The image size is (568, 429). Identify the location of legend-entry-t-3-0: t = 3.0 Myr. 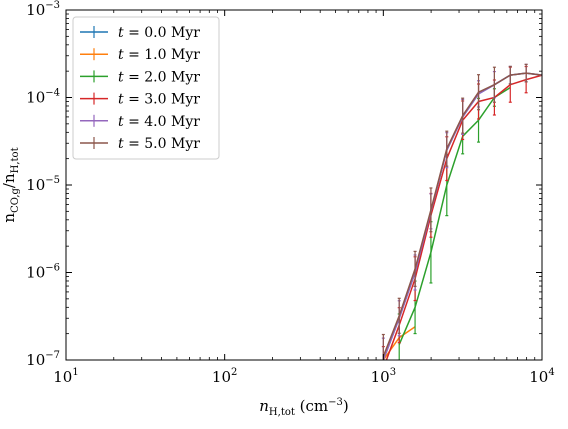
(140, 100).